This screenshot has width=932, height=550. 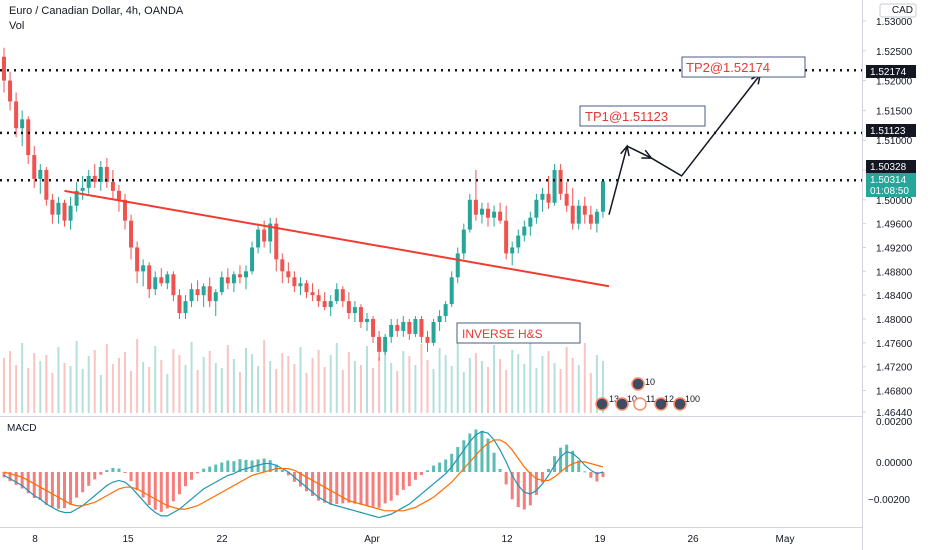 I want to click on price-tick: 1.46440, so click(x=894, y=413).